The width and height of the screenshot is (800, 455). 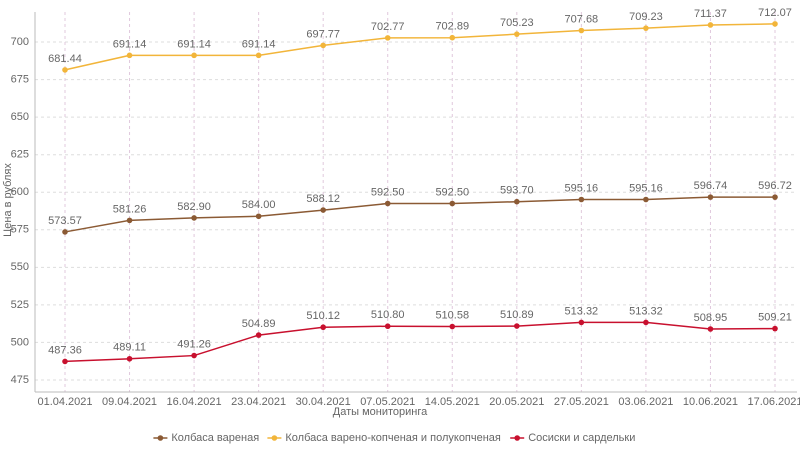 What do you see at coordinates (65, 221) in the screenshot?
I see `data-label: 573.57` at bounding box center [65, 221].